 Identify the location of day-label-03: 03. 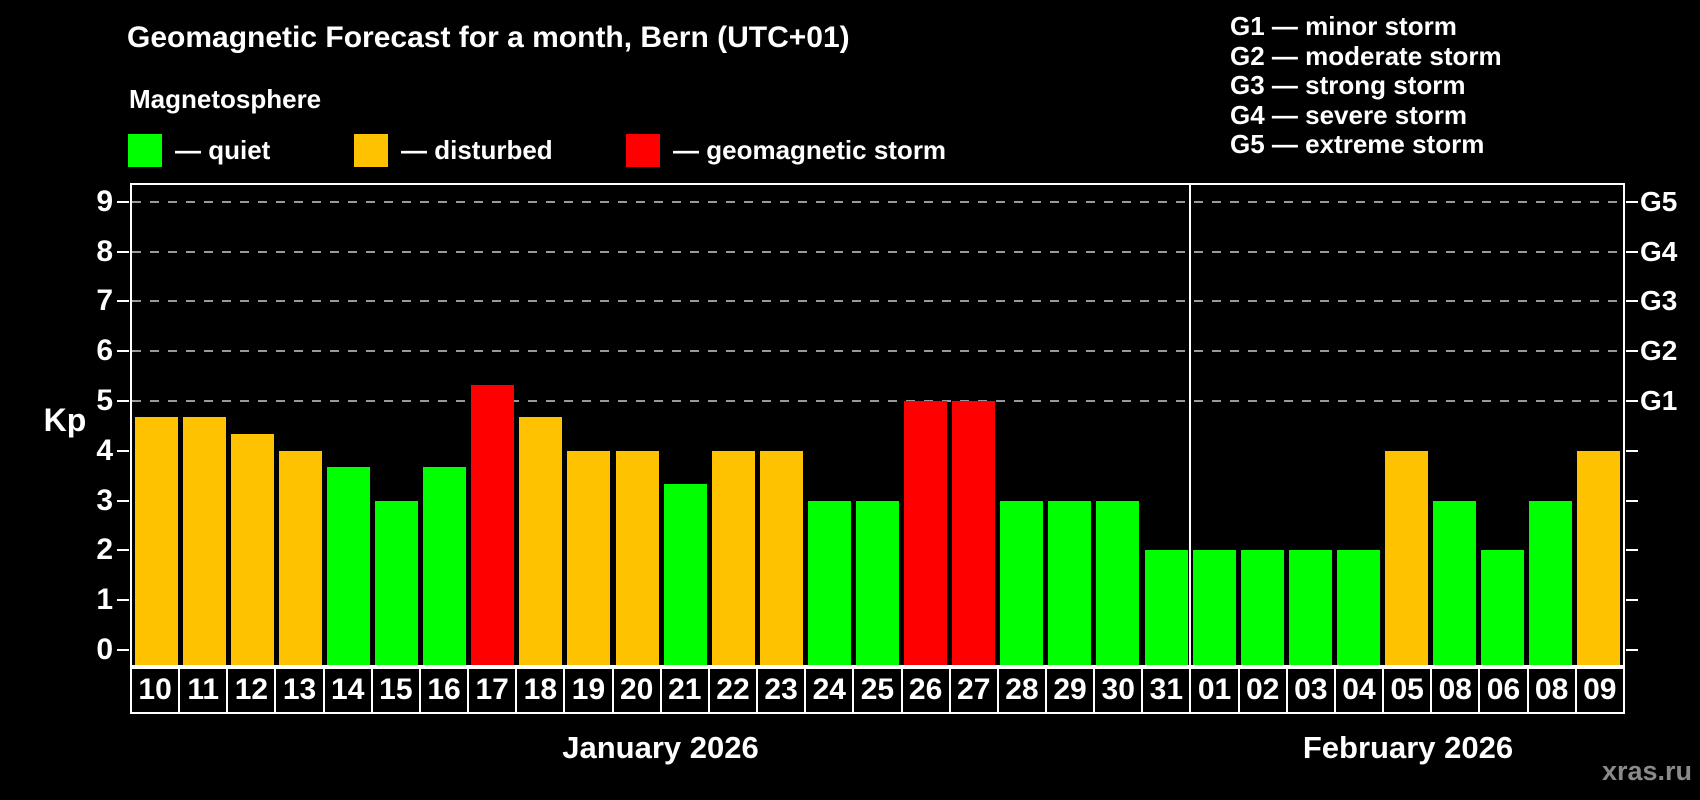
(1310, 690).